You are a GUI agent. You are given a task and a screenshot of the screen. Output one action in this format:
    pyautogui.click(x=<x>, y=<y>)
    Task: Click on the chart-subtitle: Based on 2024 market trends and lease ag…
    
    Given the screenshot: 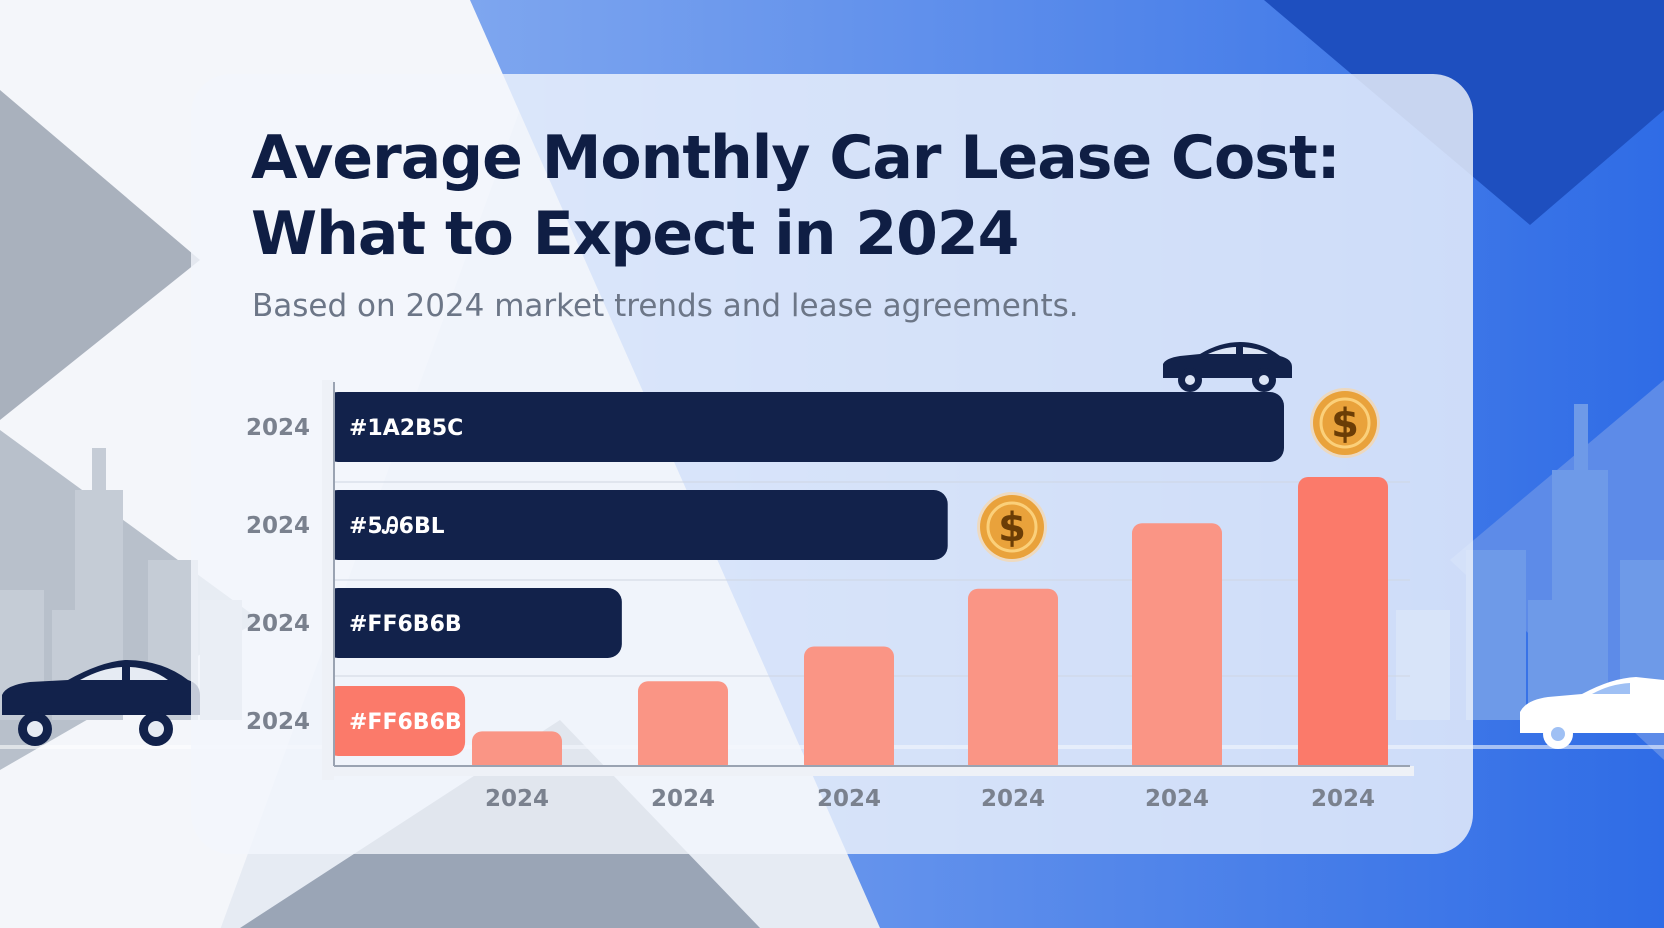 What is the action you would take?
    pyautogui.click(x=665, y=306)
    